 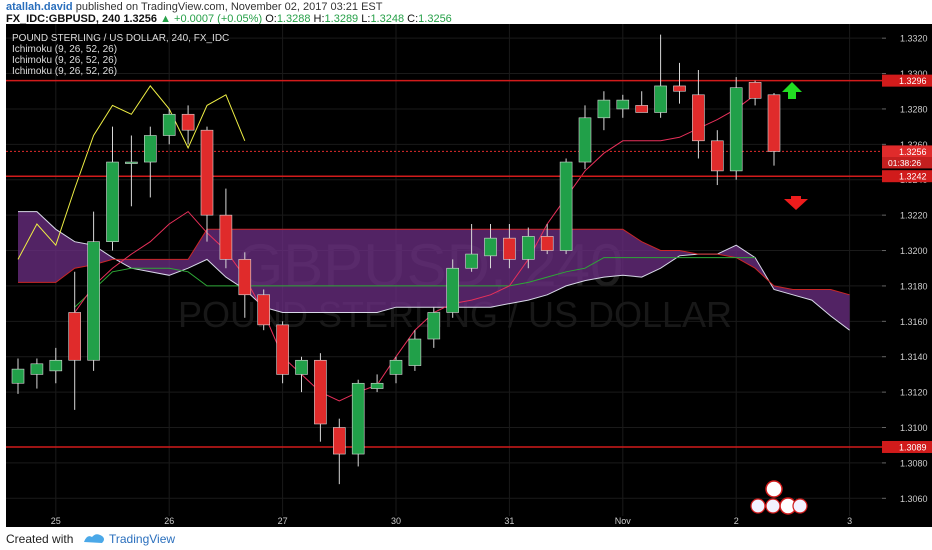 What do you see at coordinates (56, 521) in the screenshot?
I see `time-tick-label: 25` at bounding box center [56, 521].